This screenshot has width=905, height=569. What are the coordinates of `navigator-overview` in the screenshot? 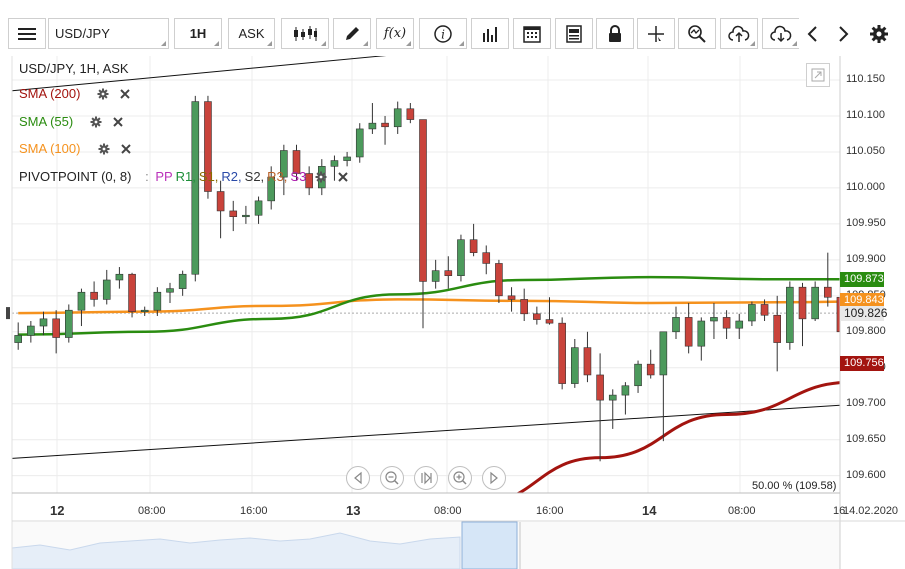 It's located at (425, 545).